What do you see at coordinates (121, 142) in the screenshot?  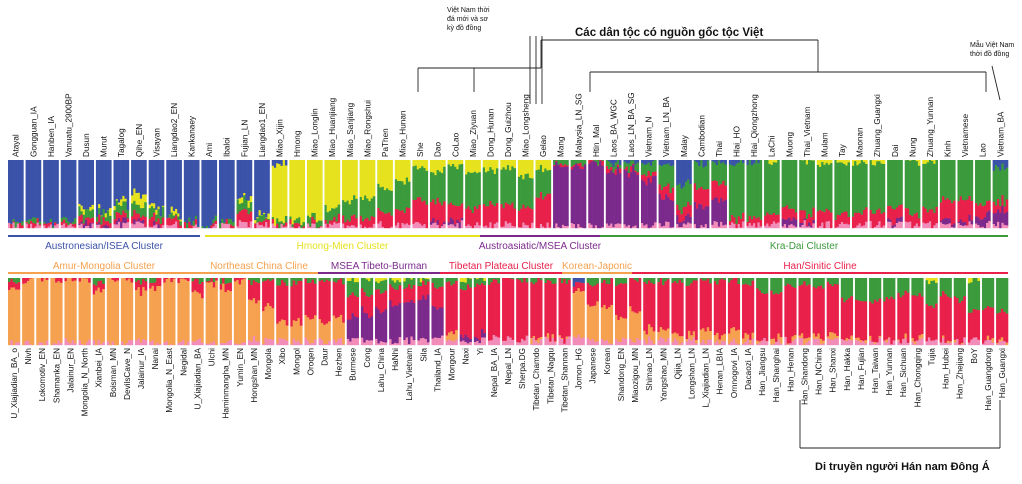 I see `population-label: Tagalog` at bounding box center [121, 142].